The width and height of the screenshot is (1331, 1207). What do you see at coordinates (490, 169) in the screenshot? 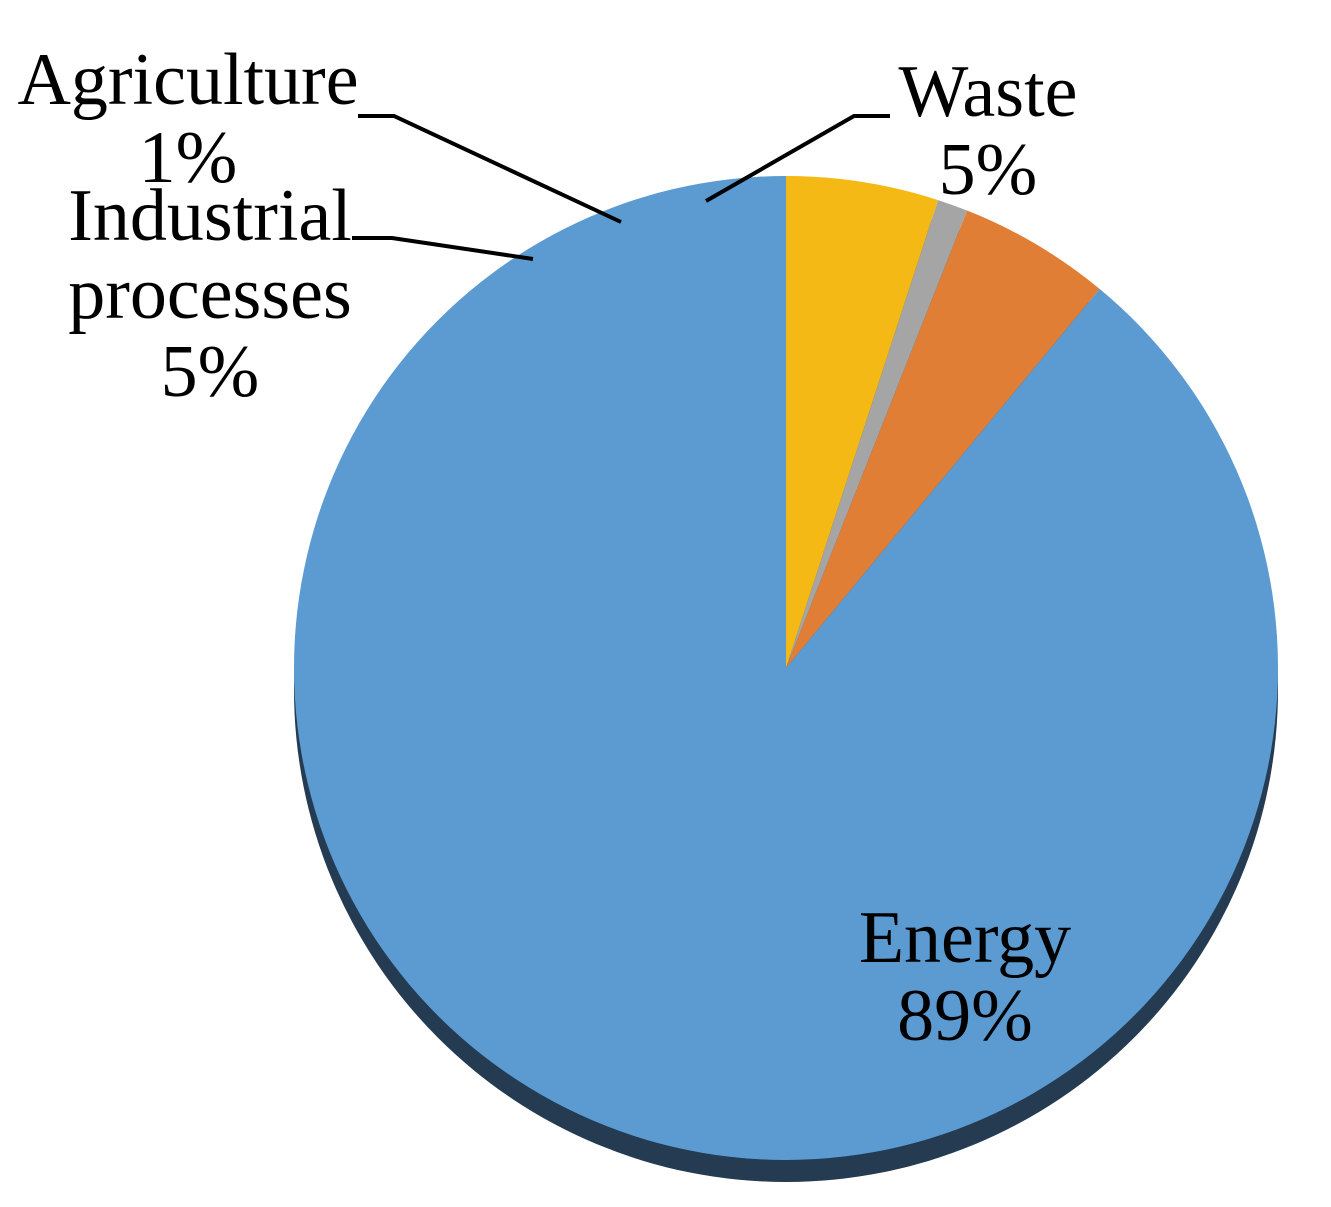
I see `leader-line-agriculture` at bounding box center [490, 169].